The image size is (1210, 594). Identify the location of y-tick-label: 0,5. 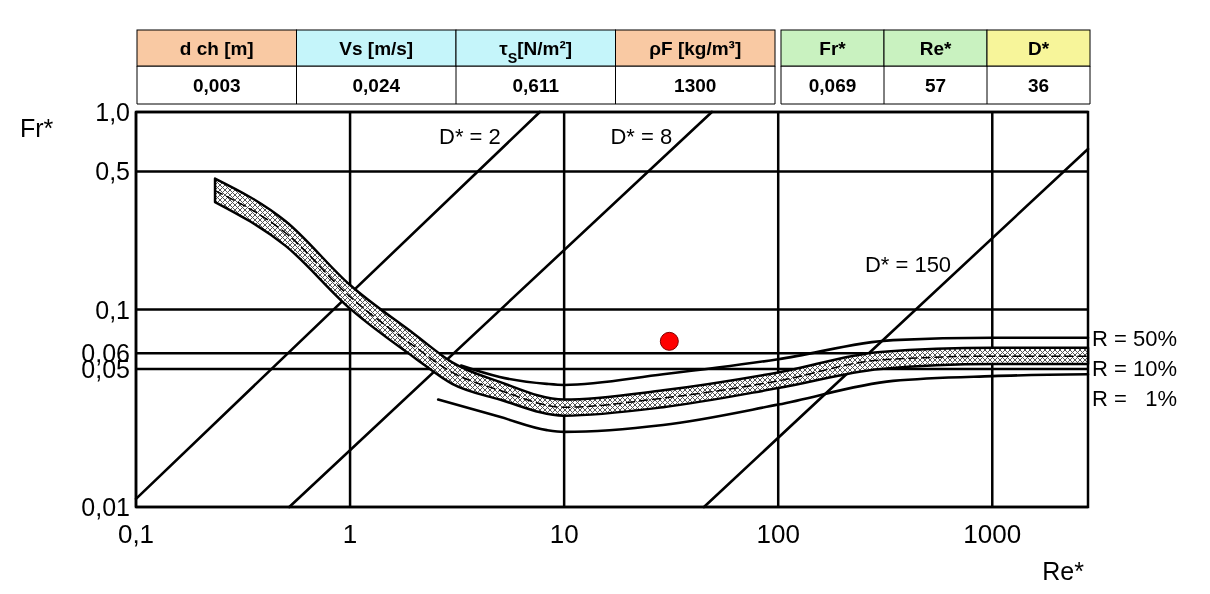
(112, 171).